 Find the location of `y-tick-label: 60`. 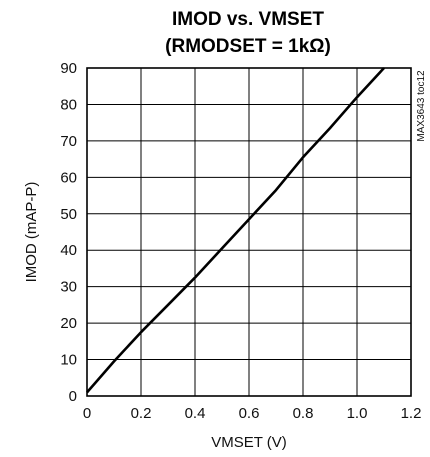

y-tick-label: 60 is located at coordinates (68, 177).